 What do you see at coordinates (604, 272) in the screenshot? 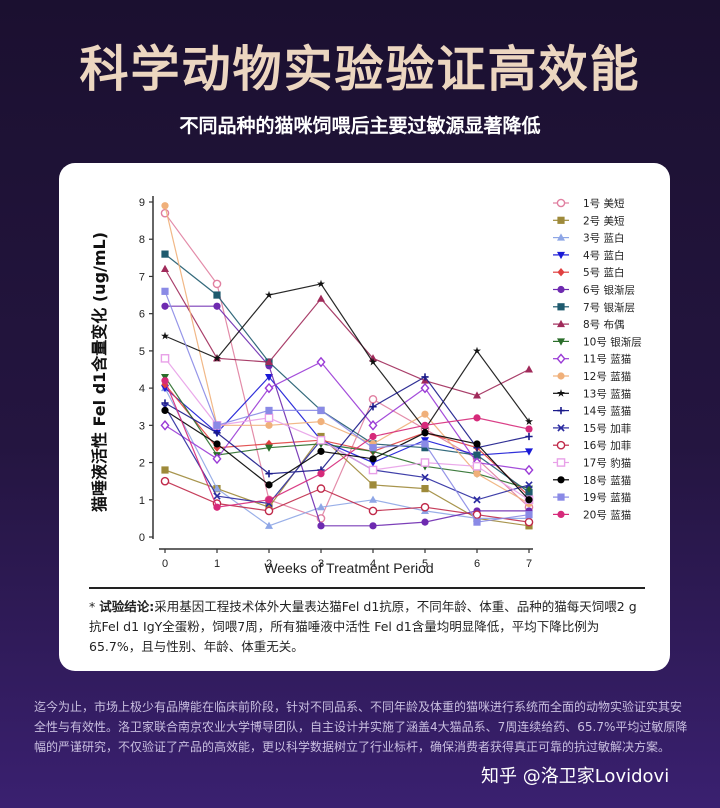
I see `legend-label: 5号 蓝白` at bounding box center [604, 272].